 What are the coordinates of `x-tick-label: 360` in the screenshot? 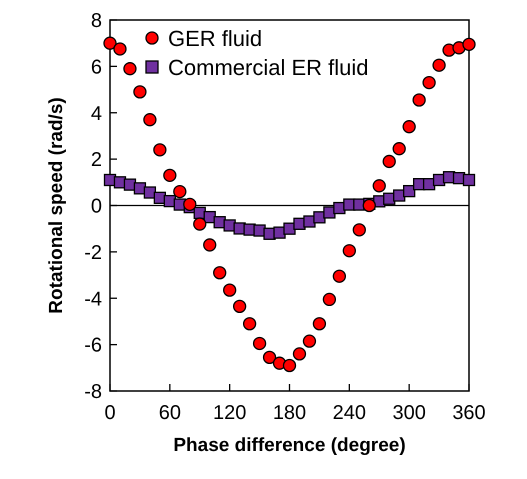 It's located at (469, 413).